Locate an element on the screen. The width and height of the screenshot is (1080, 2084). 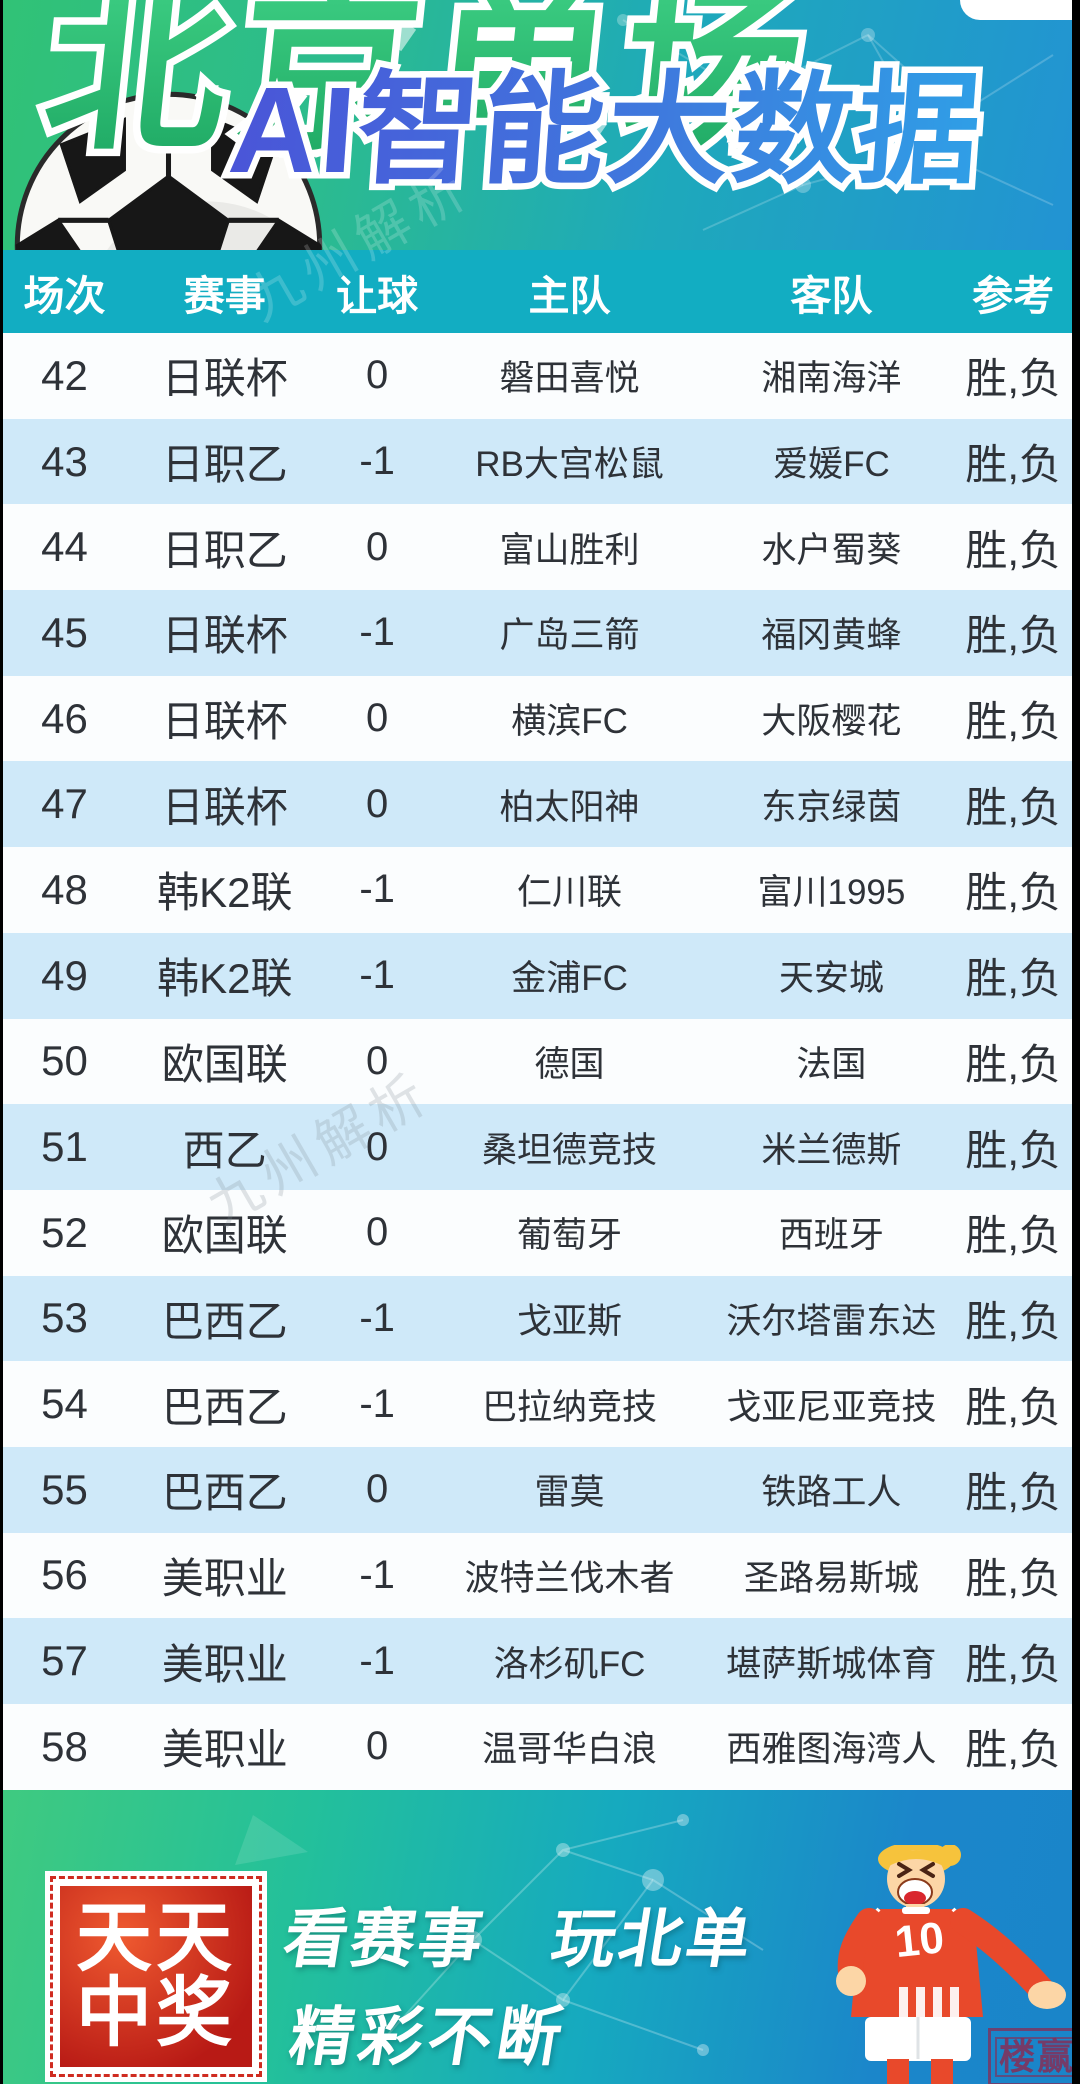
home-team-name: 波特兰伐木者 is located at coordinates (569, 1578).